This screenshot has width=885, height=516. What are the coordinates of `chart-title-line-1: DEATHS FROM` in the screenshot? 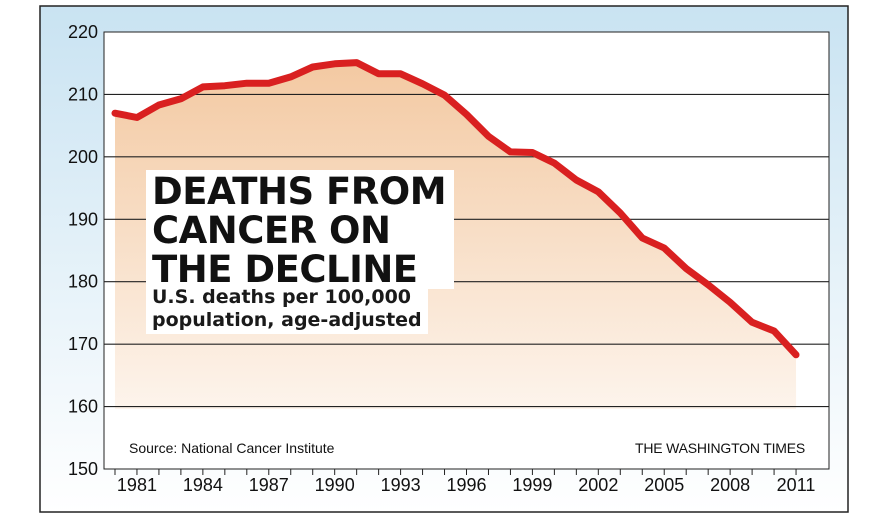 It's located at (299, 191).